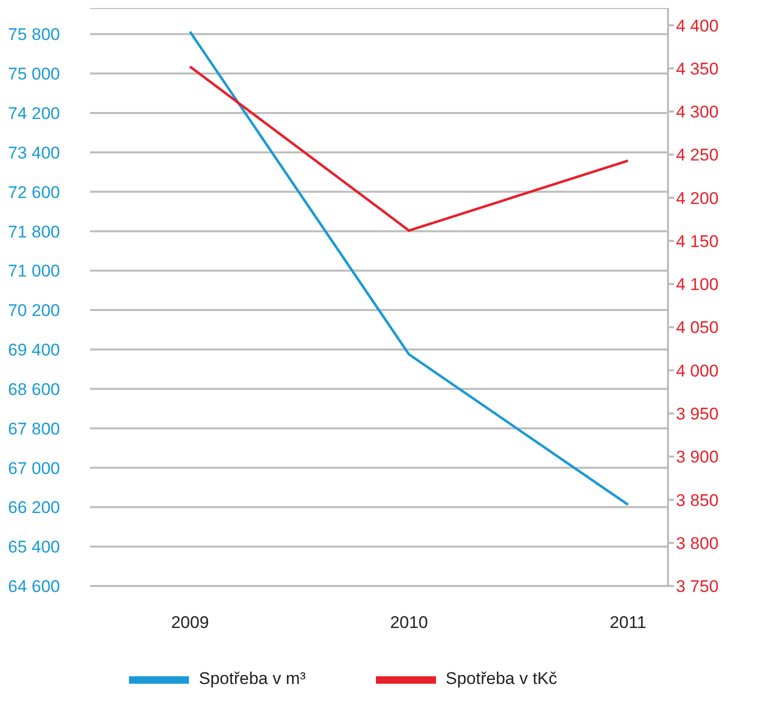 This screenshot has height=728, width=761. I want to click on y-tick-label: 74 200, so click(34, 113).